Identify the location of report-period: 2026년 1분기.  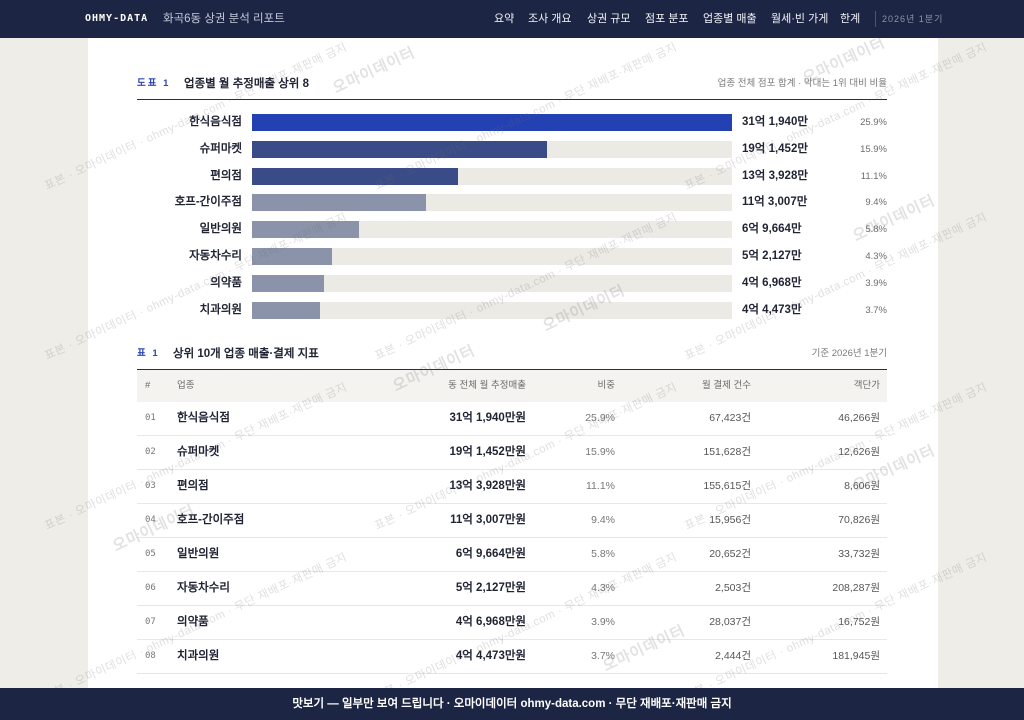
(949, 19).